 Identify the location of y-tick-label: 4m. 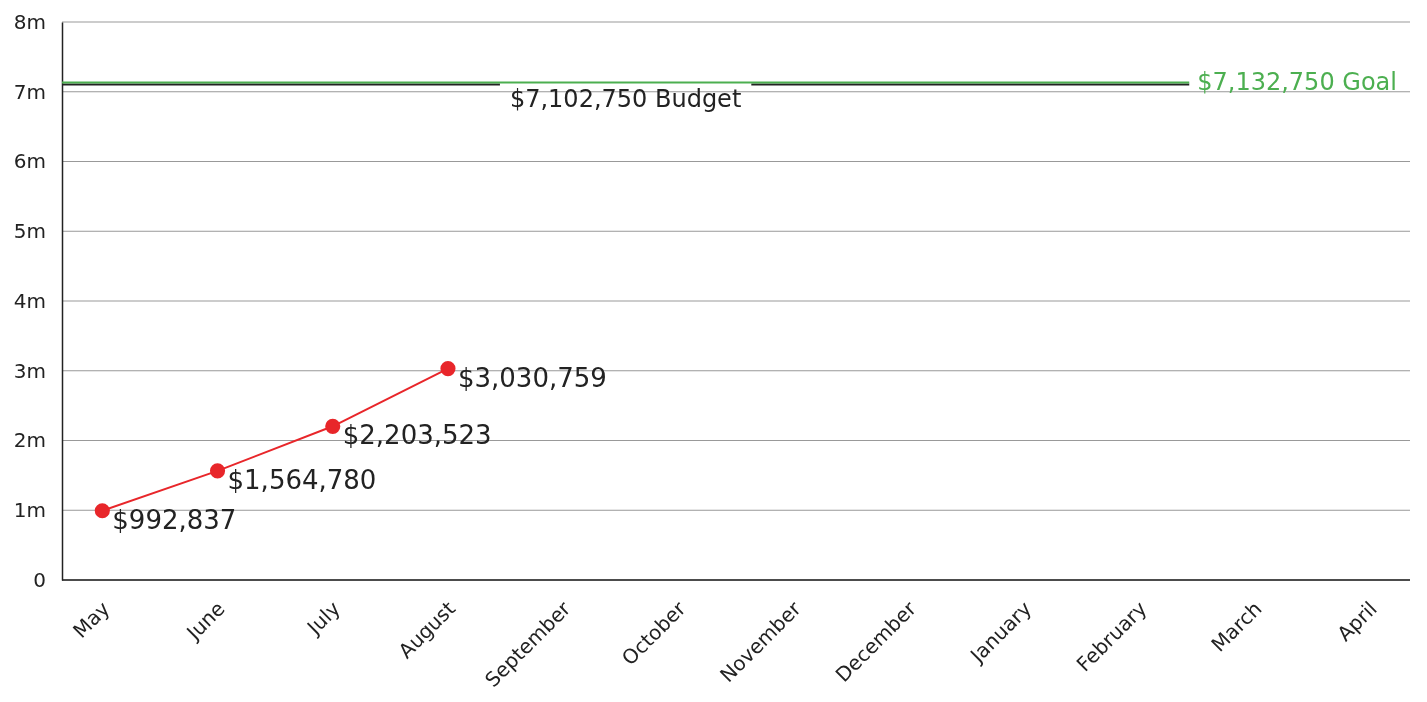
(29, 300).